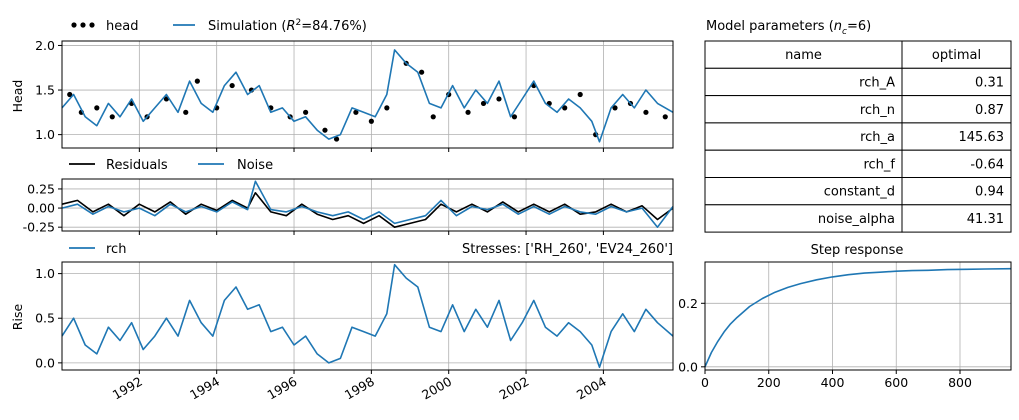 This screenshot has width=1019, height=420. Describe the element at coordinates (122, 26) in the screenshot. I see `legend-head-label: head` at that location.